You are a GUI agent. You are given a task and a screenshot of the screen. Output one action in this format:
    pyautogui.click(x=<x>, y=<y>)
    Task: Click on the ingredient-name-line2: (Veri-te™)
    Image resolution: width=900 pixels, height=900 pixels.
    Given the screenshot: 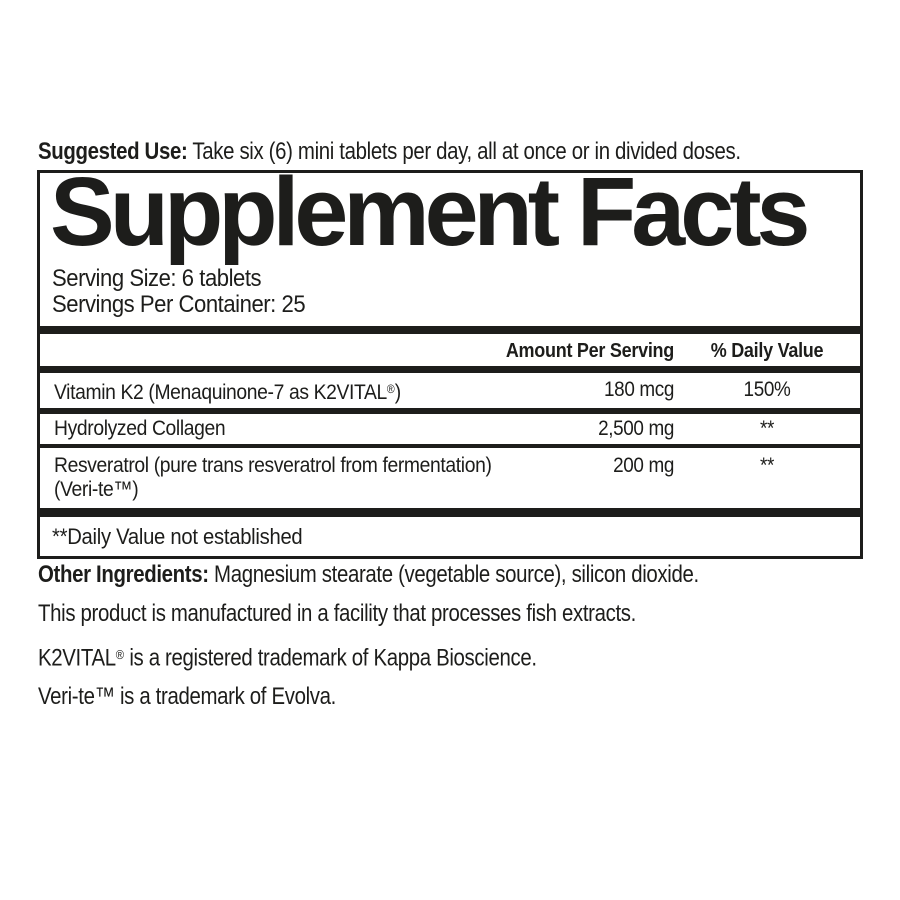 What is the action you would take?
    pyautogui.click(x=96, y=489)
    